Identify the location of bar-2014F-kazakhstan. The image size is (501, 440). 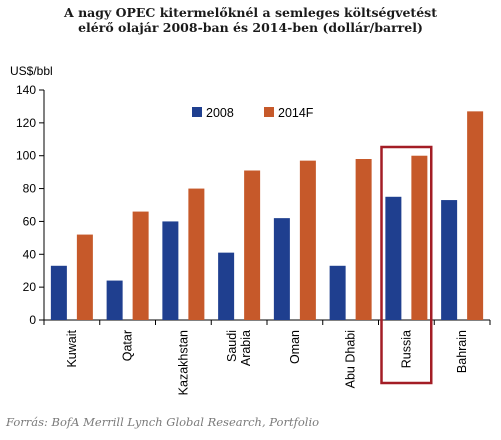
(196, 254).